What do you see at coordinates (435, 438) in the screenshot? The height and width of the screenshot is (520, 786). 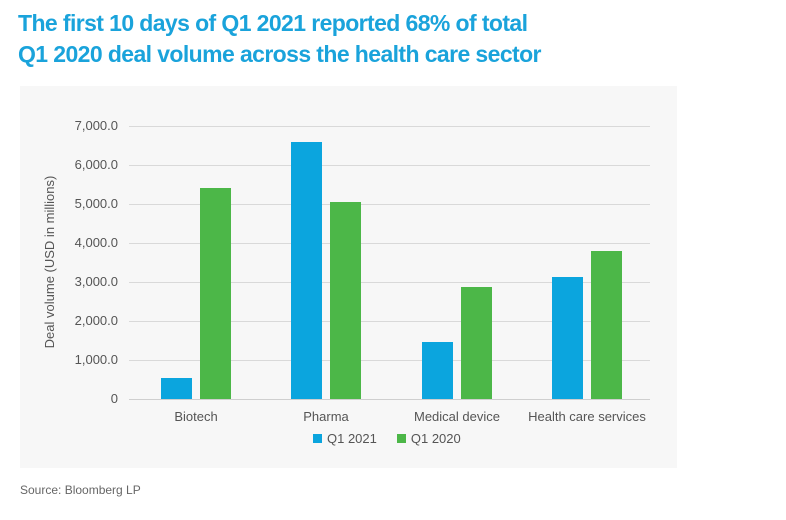 I see `legend-label-q1-2020: Q1 2020` at bounding box center [435, 438].